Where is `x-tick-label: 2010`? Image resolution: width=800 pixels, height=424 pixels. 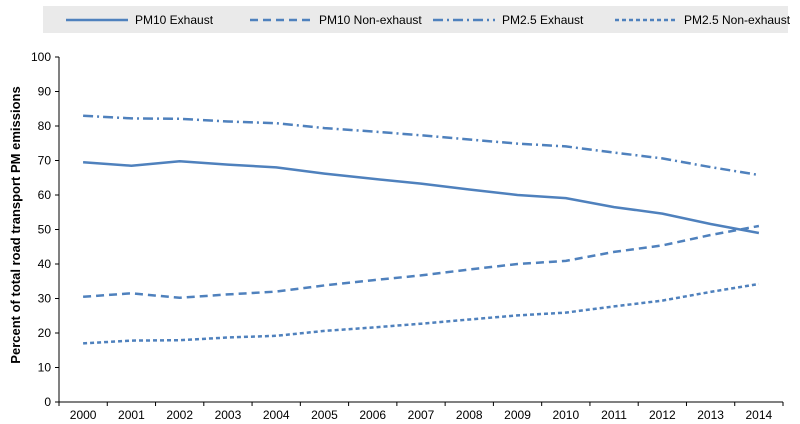
x-tick-label: 2010 is located at coordinates (565, 415).